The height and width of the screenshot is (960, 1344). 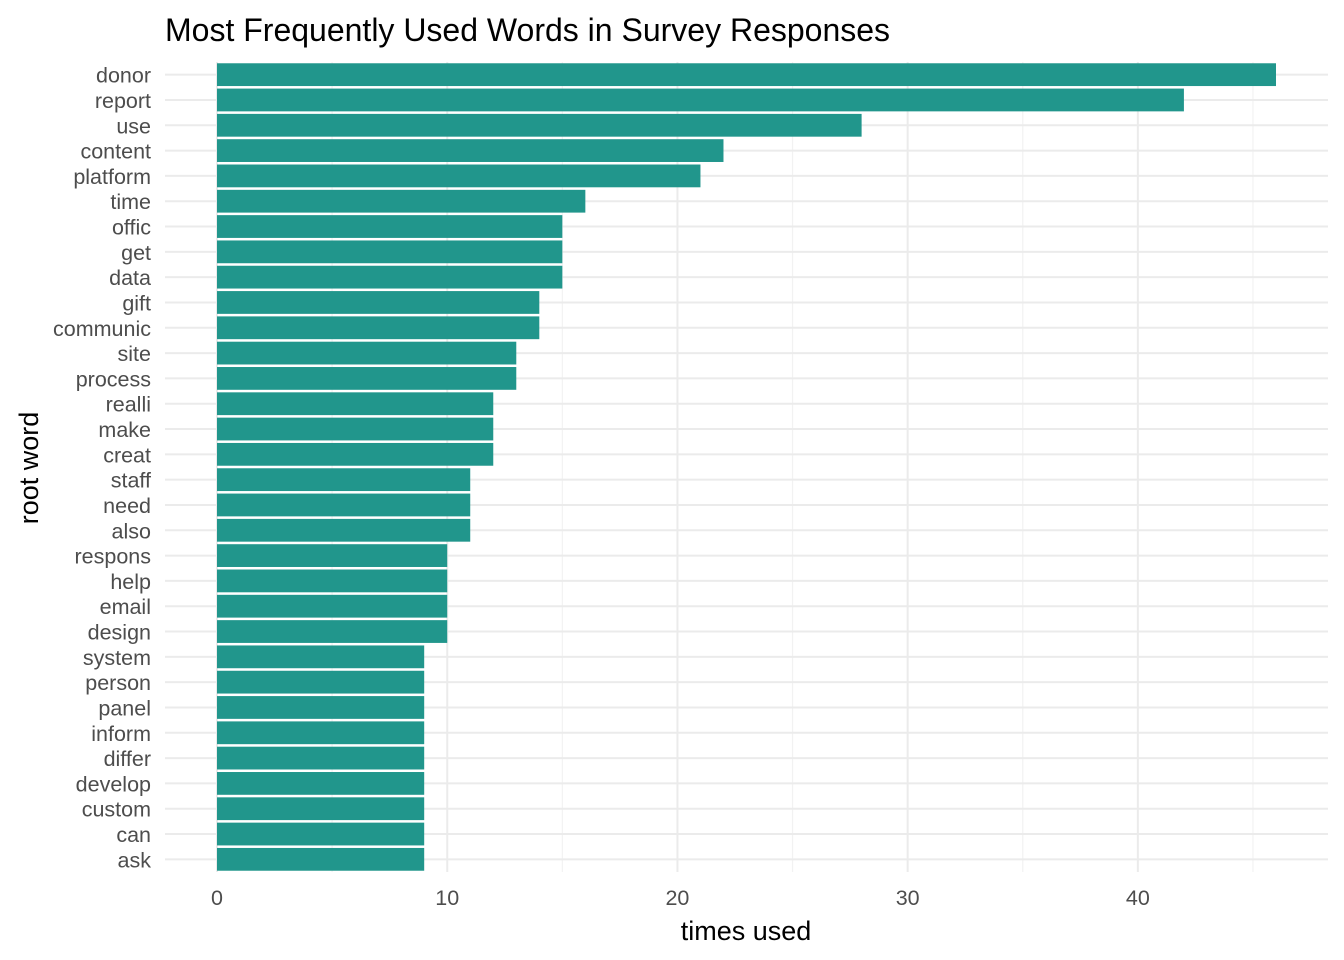 I want to click on y-tick-label: system, so click(x=117, y=658).